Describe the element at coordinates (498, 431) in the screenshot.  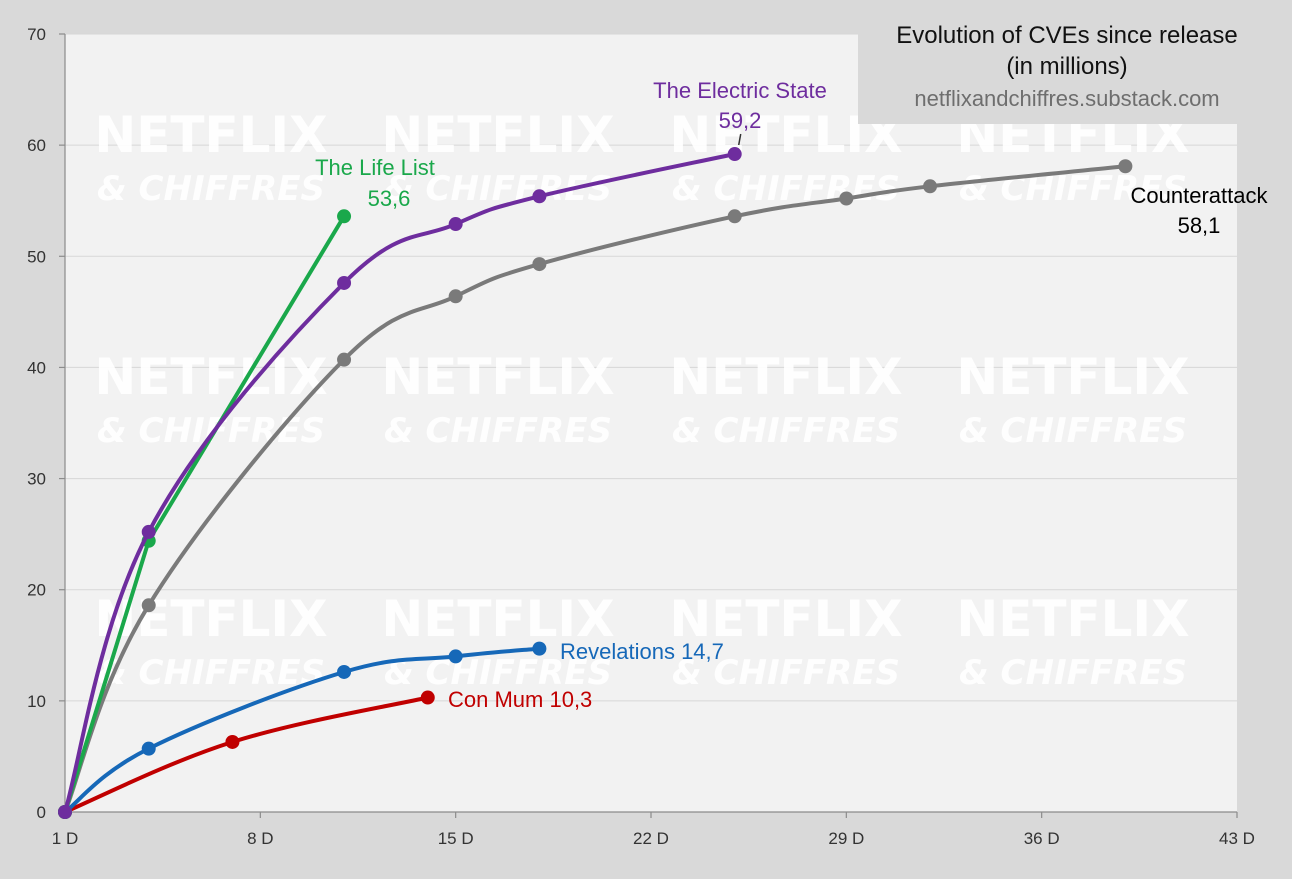
I see `watermark-chiffres-1-1: & CHIFFRES` at that location.